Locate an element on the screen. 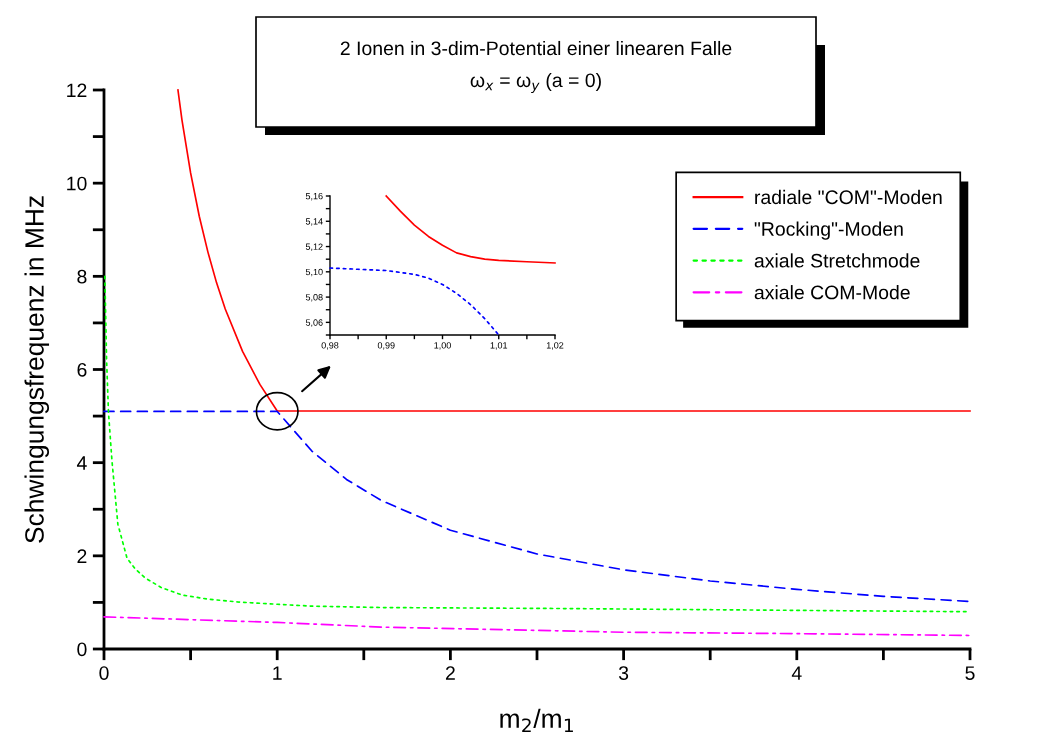 This screenshot has height=745, width=1050. y-tick-label: 4 is located at coordinates (81, 463).